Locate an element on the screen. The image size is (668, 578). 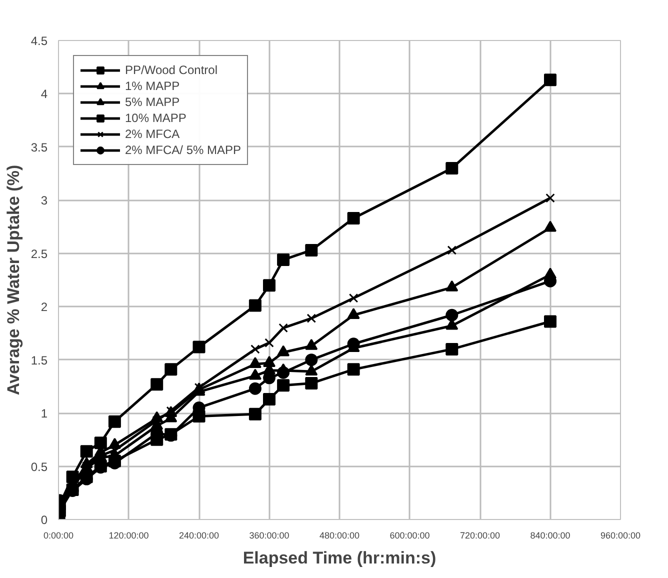
legend-label: 10% MAPP is located at coordinates (155, 118).